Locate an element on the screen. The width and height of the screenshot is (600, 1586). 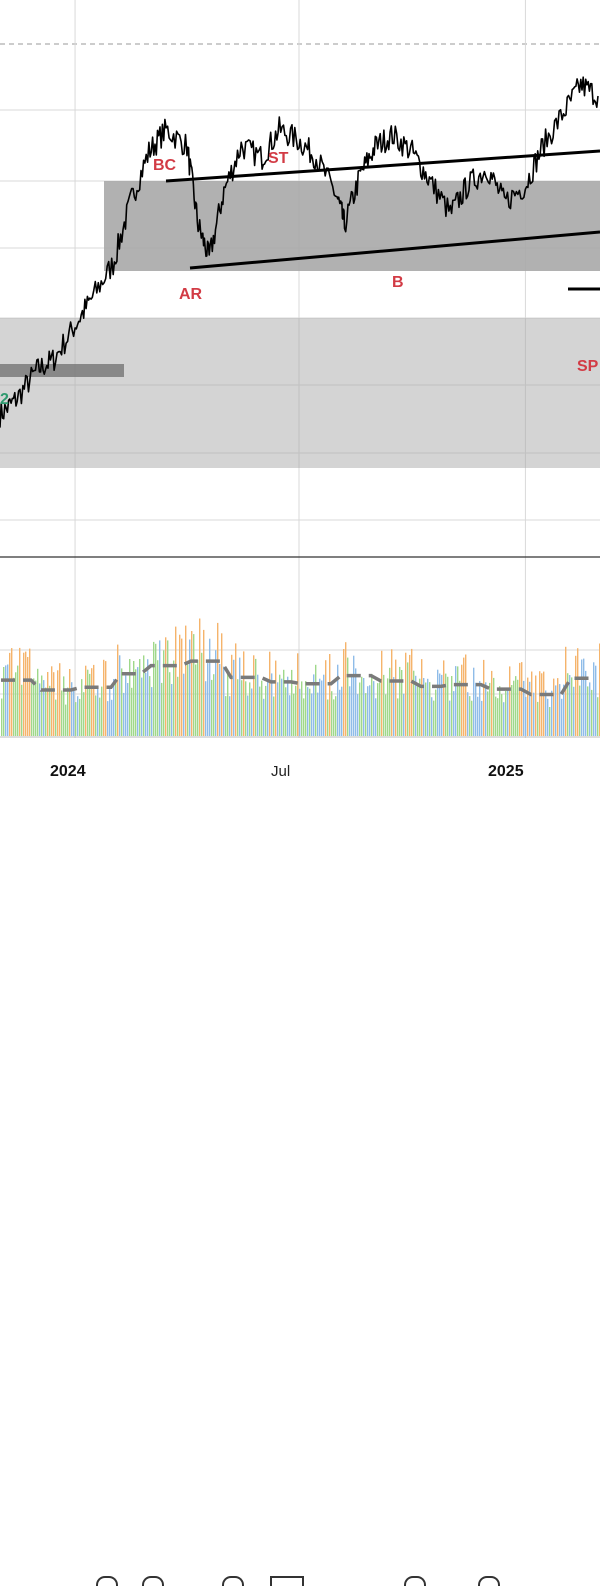
x-axis: 2024 Jul 2025 is located at coordinates (287, 771).